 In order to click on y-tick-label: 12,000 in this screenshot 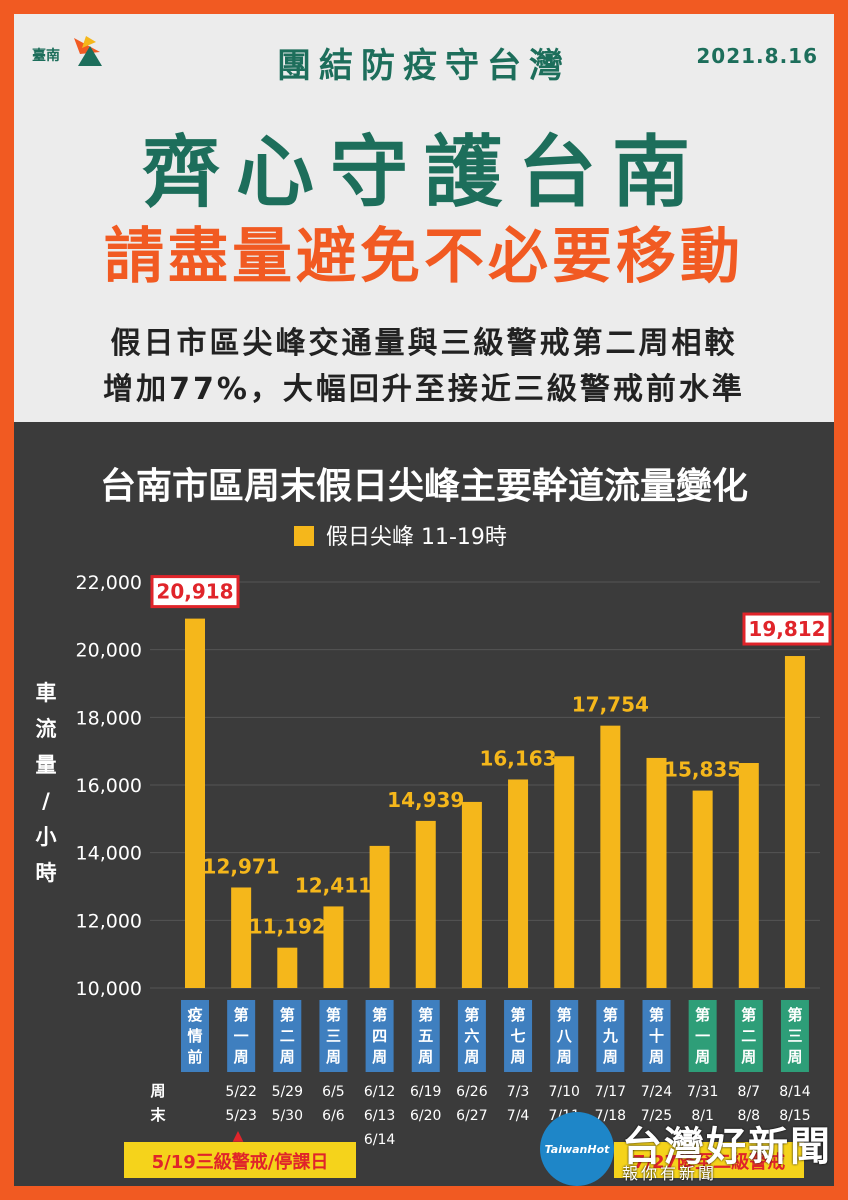, I will do `click(109, 921)`.